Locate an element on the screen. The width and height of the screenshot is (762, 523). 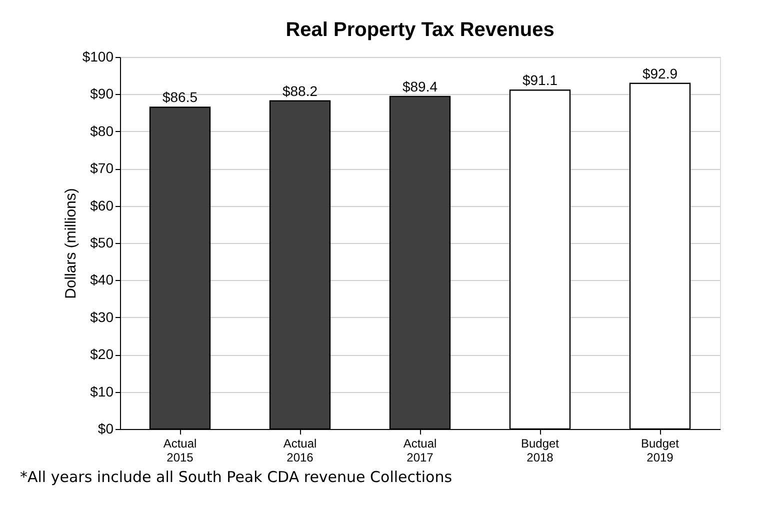
text: *All years include all South Peak CDA revenue Collections is located at coordinates (236, 477).